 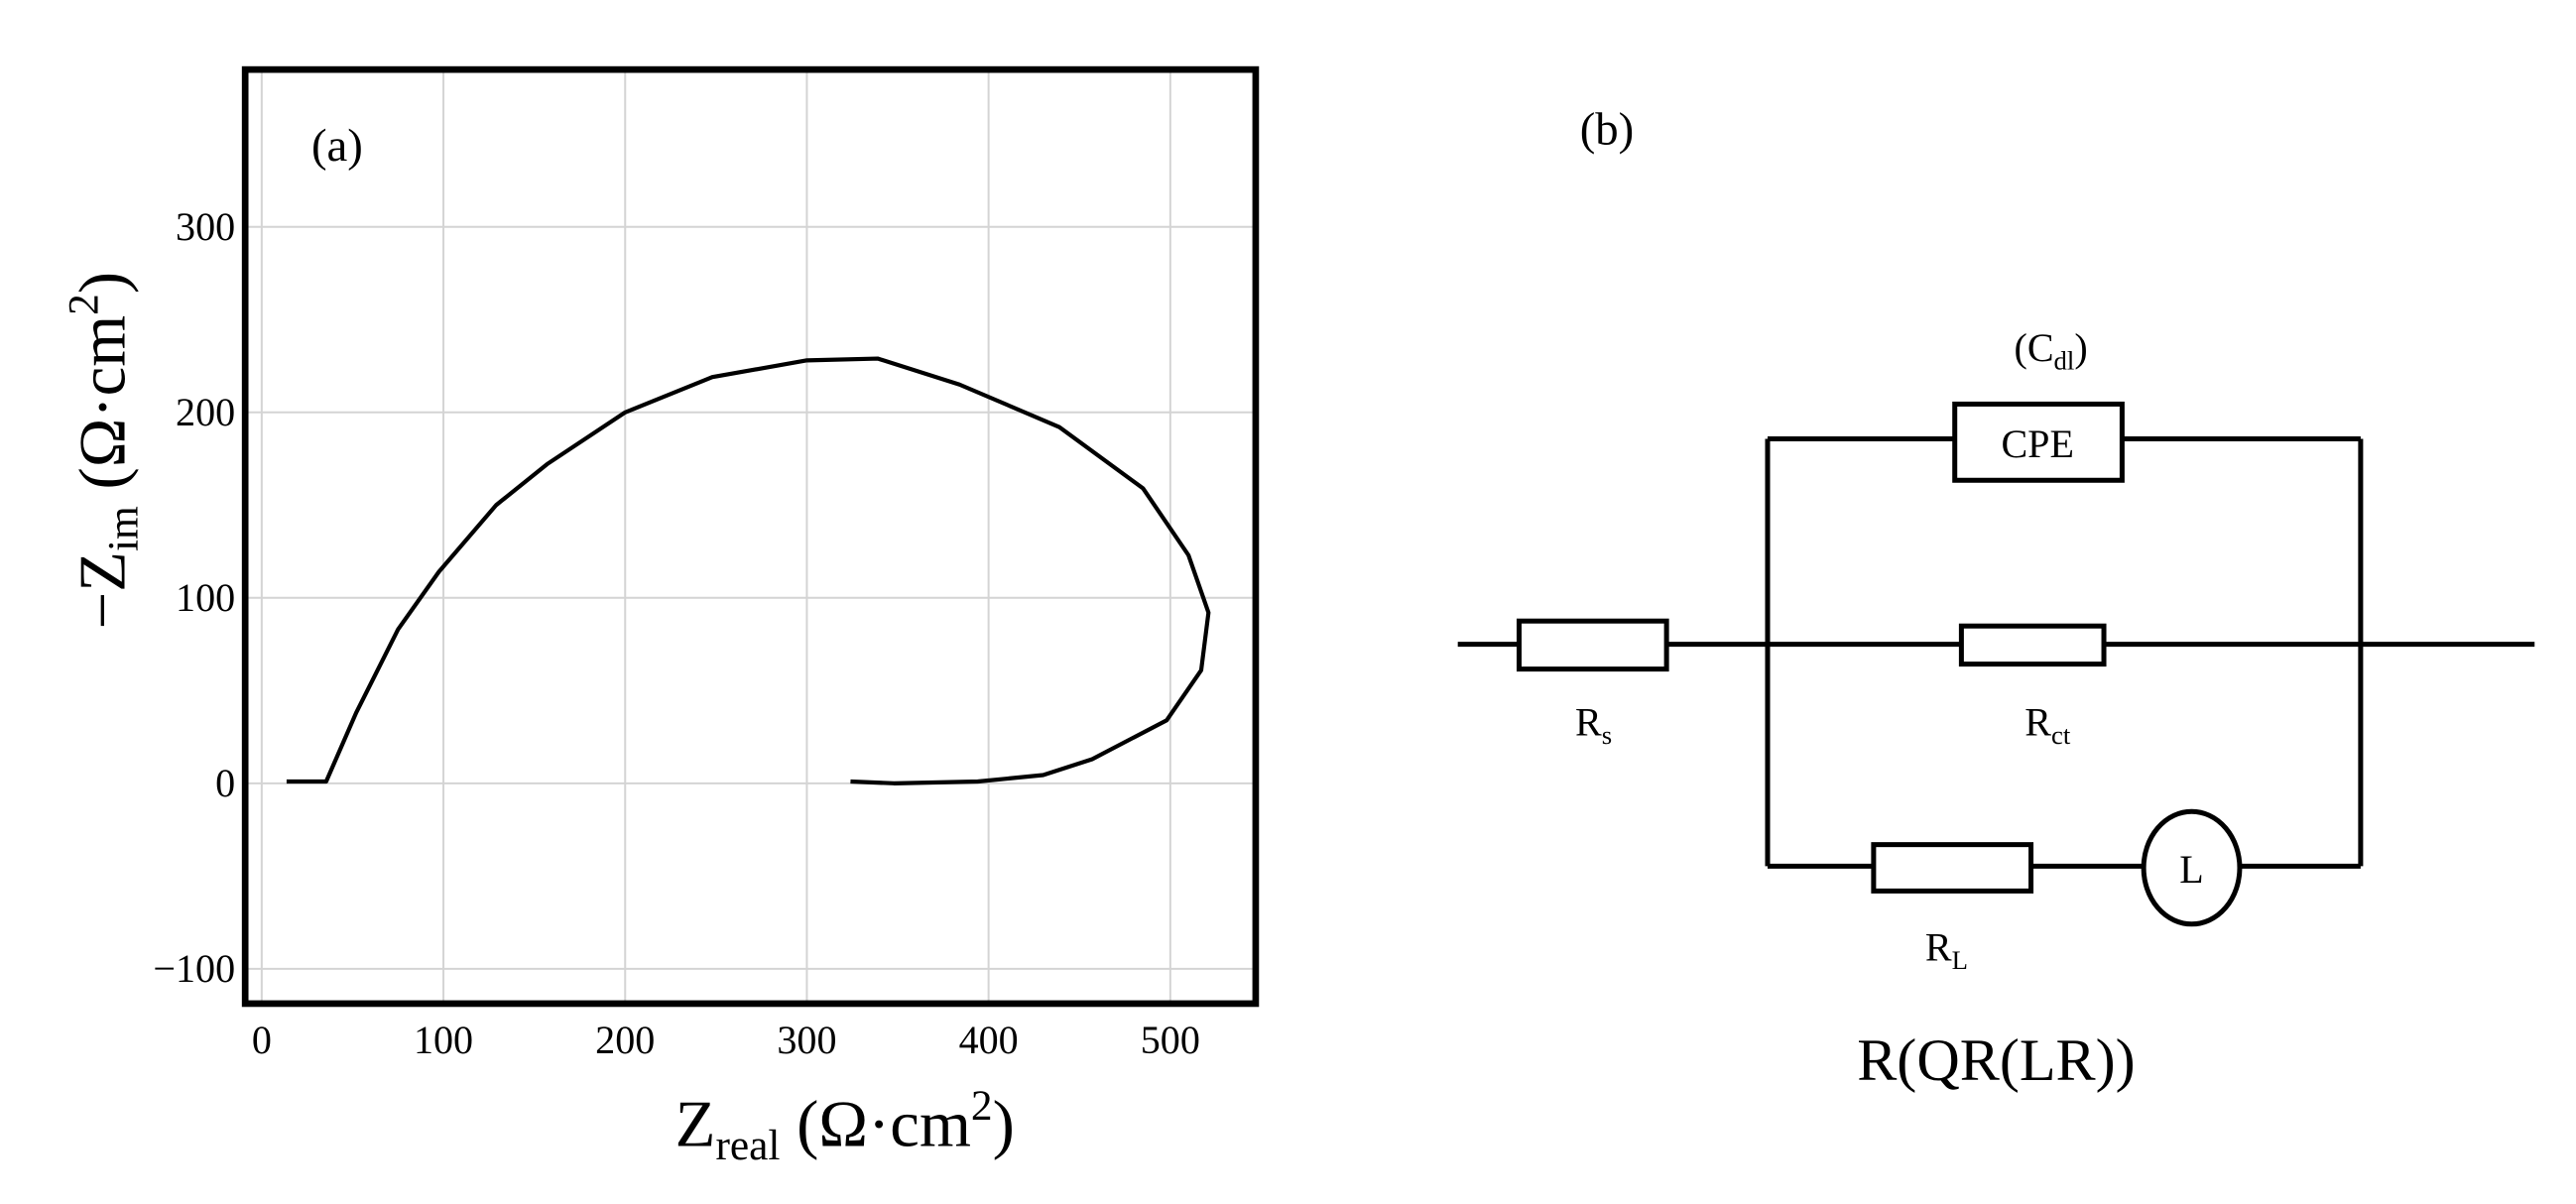 I want to click on inductor, so click(x=2192, y=868).